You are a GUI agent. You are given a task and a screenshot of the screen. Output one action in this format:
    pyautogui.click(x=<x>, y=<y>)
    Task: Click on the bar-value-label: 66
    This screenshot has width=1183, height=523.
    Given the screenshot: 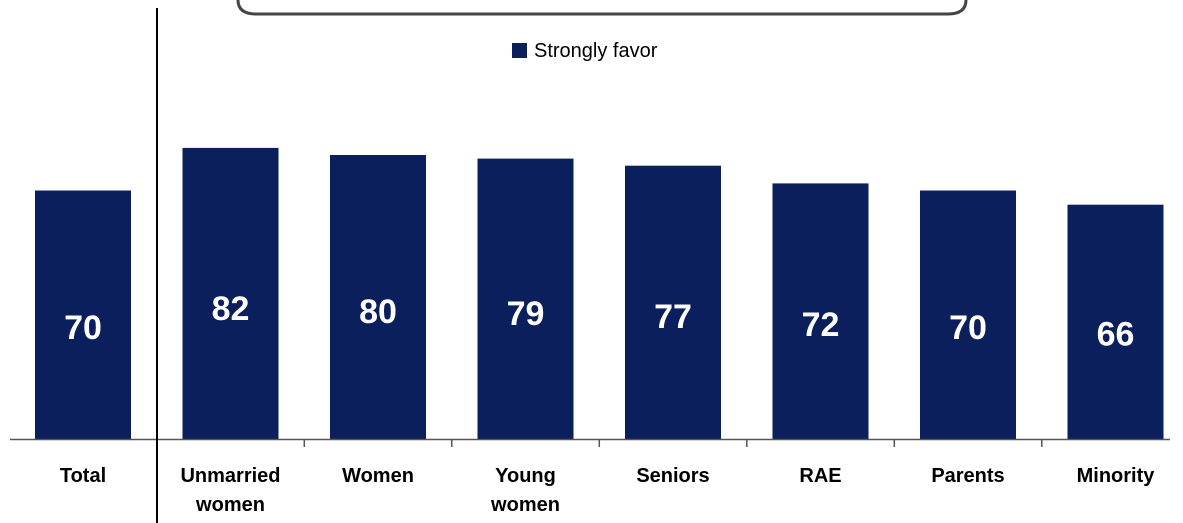 What is the action you would take?
    pyautogui.click(x=1116, y=335)
    